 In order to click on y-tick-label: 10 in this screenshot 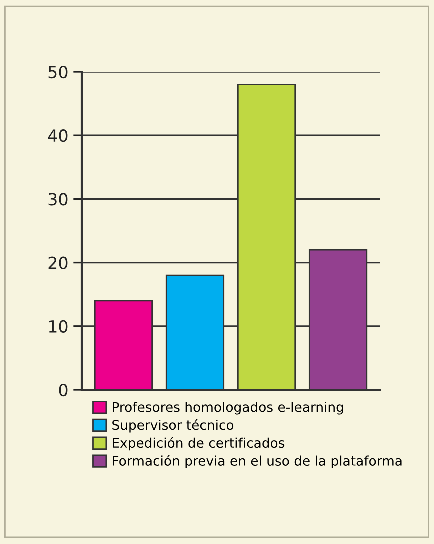, I will do `click(58, 326)`.